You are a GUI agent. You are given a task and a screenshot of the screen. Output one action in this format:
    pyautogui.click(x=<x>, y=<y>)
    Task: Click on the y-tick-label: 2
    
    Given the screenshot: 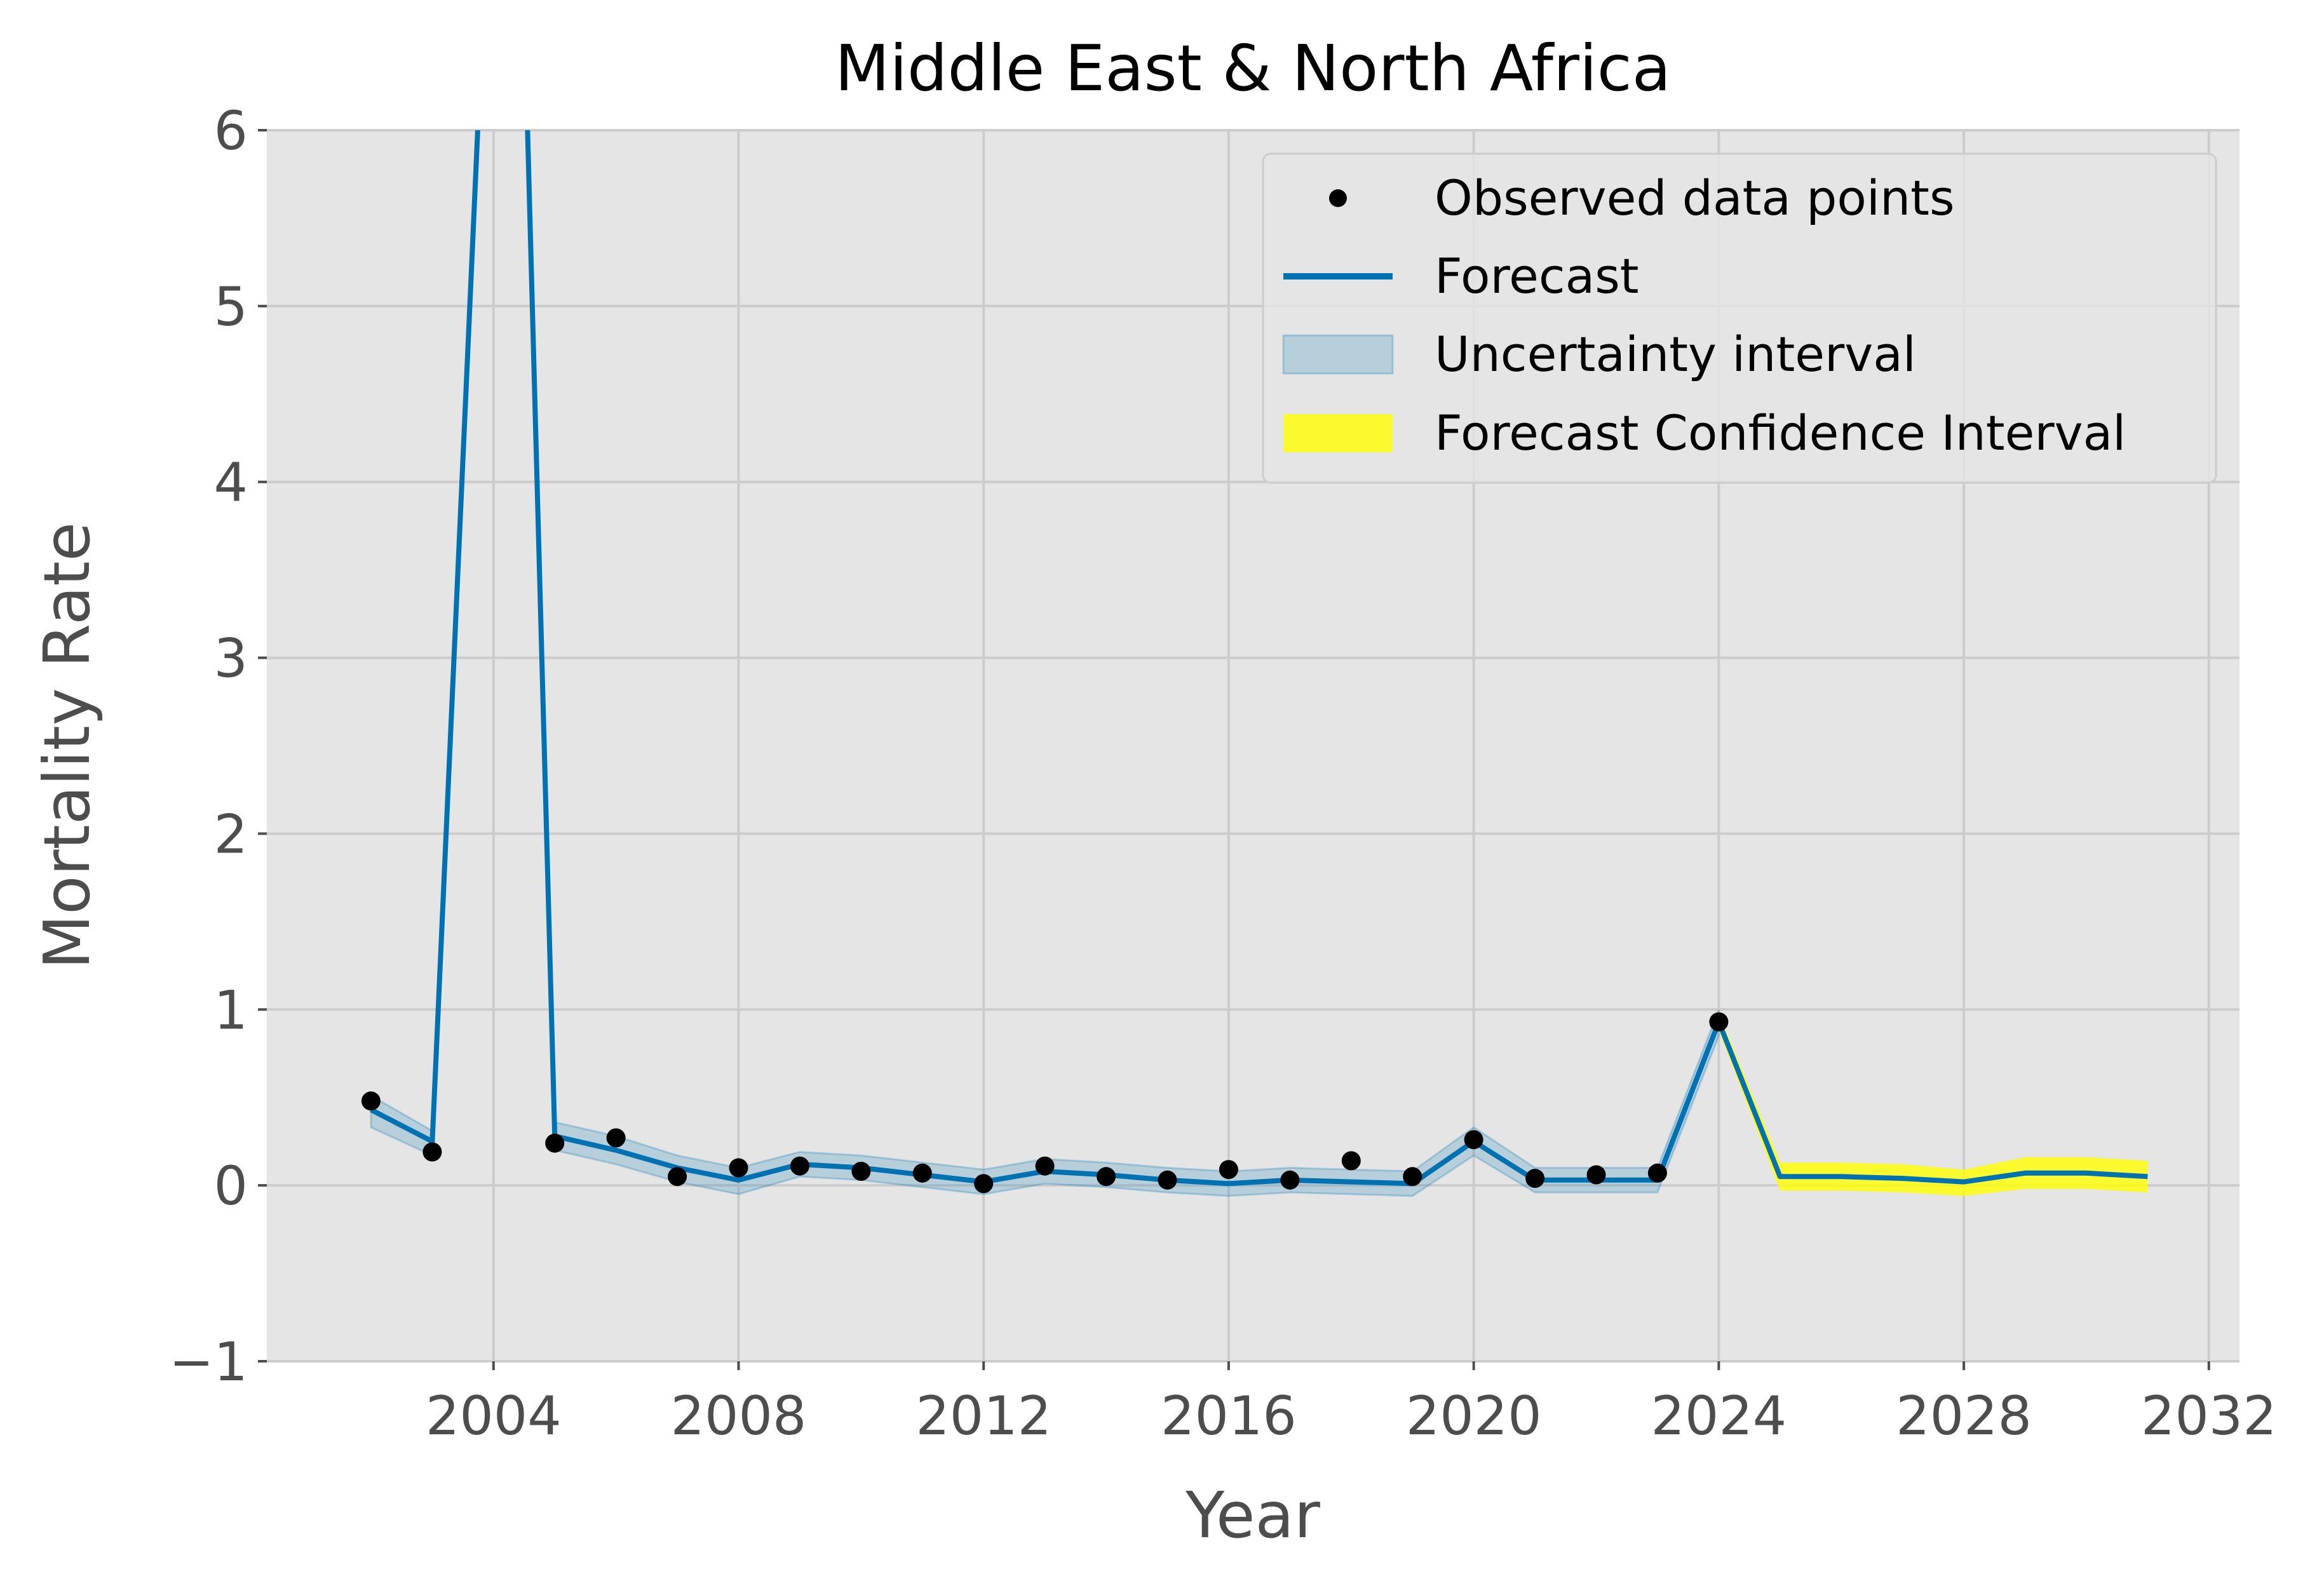 What is the action you would take?
    pyautogui.click(x=231, y=834)
    